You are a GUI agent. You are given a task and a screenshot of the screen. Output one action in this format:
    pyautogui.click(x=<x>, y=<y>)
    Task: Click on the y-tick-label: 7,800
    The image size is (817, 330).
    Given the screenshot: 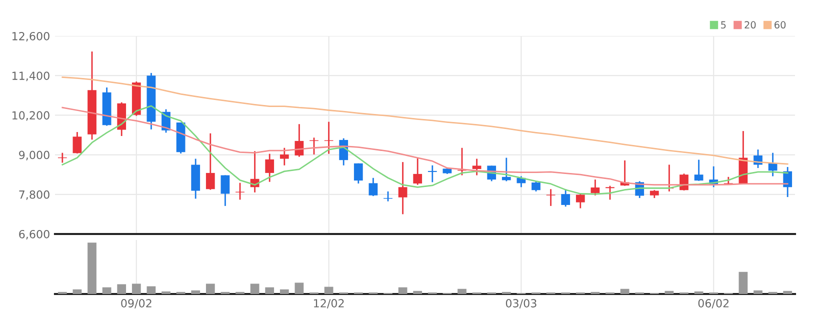 What is the action you would take?
    pyautogui.click(x=34, y=195)
    